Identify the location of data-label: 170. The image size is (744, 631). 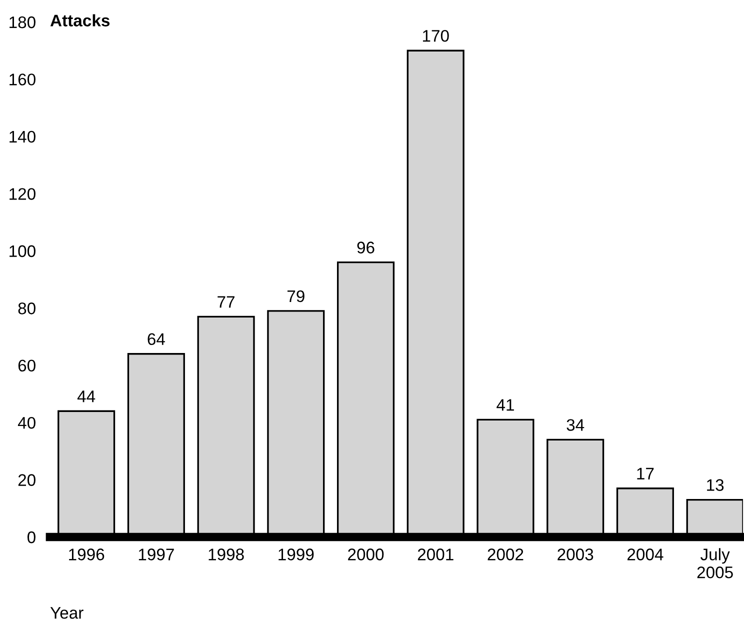
(435, 36).